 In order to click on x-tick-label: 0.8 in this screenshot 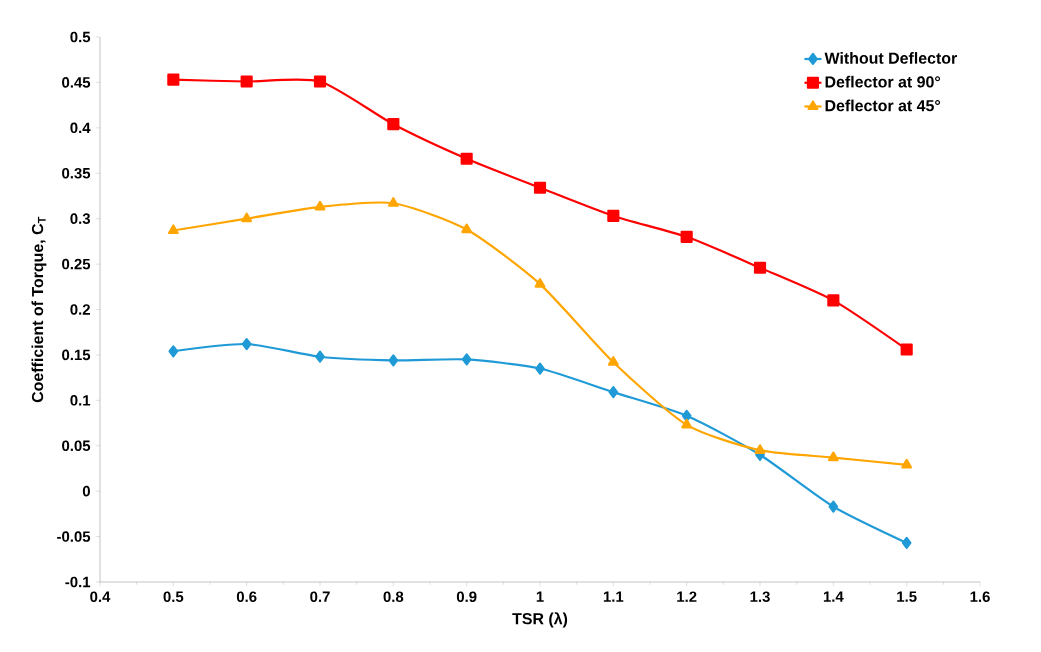, I will do `click(393, 597)`.